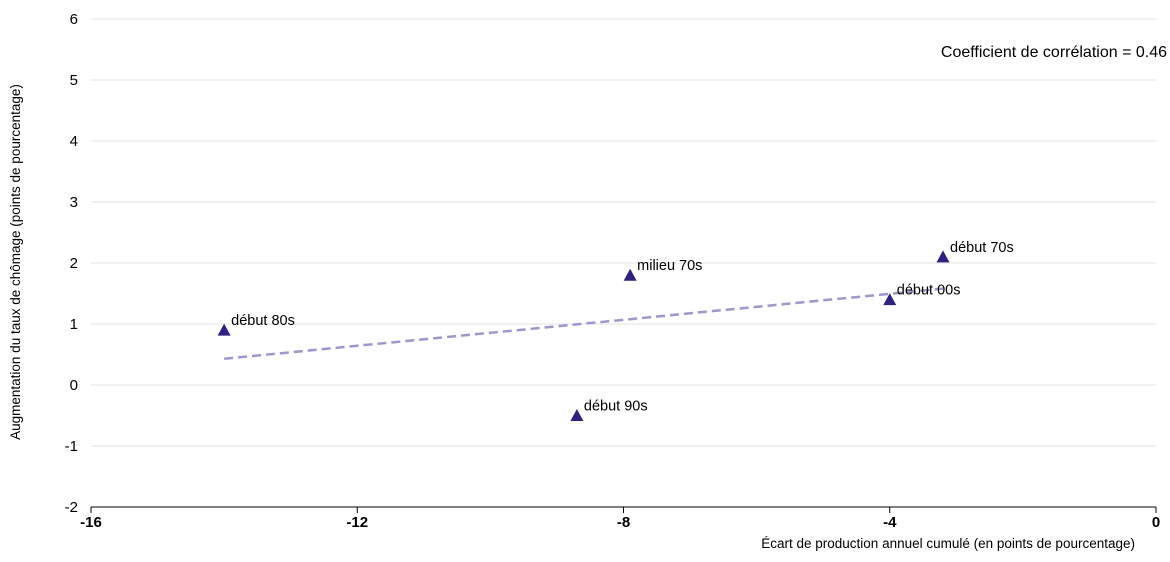  I want to click on x-tick-label: 0, so click(1156, 522).